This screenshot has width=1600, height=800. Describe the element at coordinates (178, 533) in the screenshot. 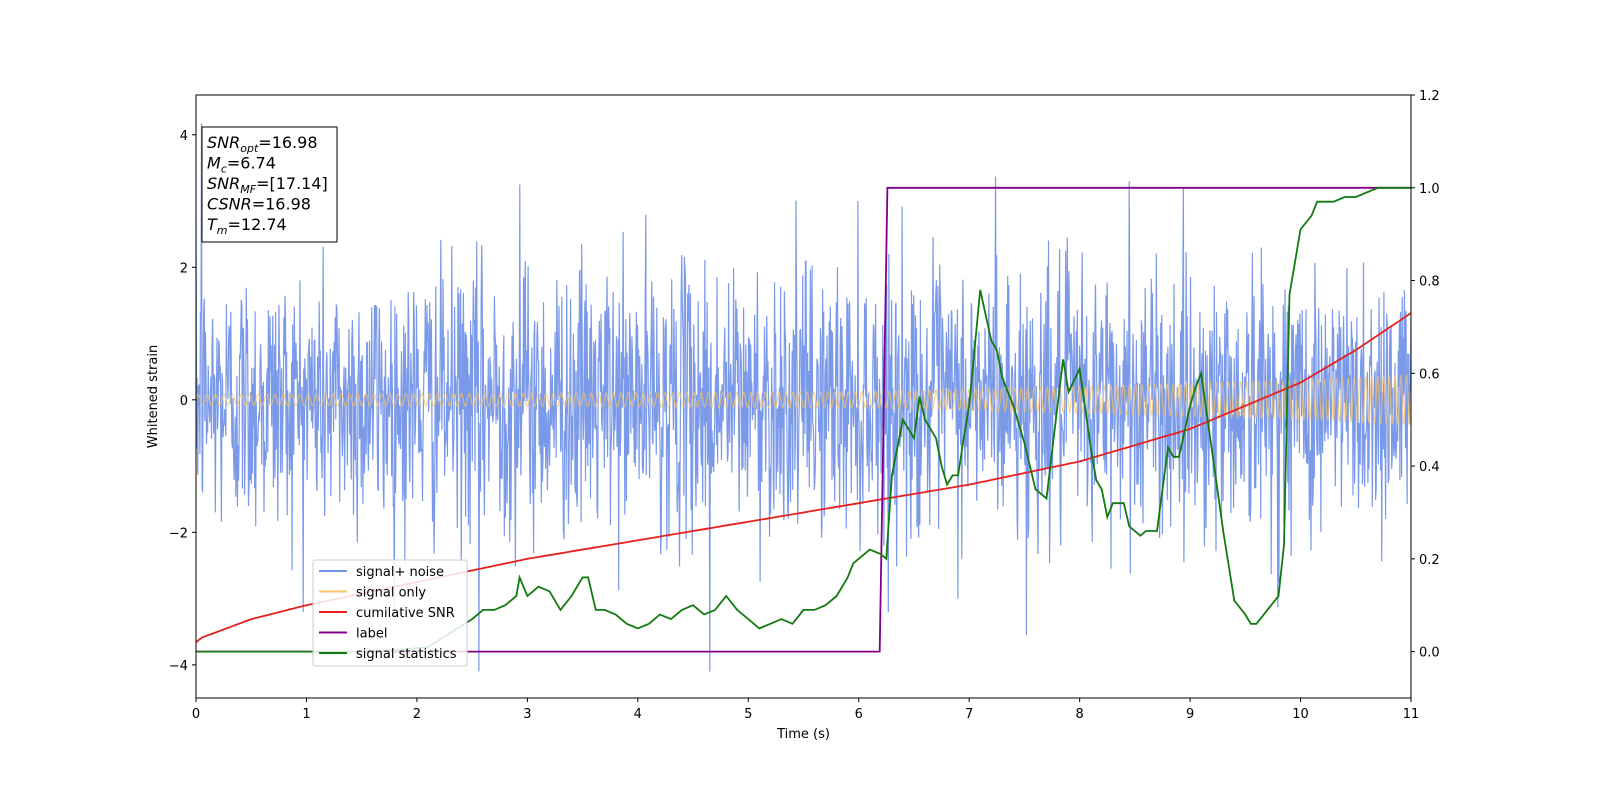

I see `y-left-tick-label: −2` at that location.